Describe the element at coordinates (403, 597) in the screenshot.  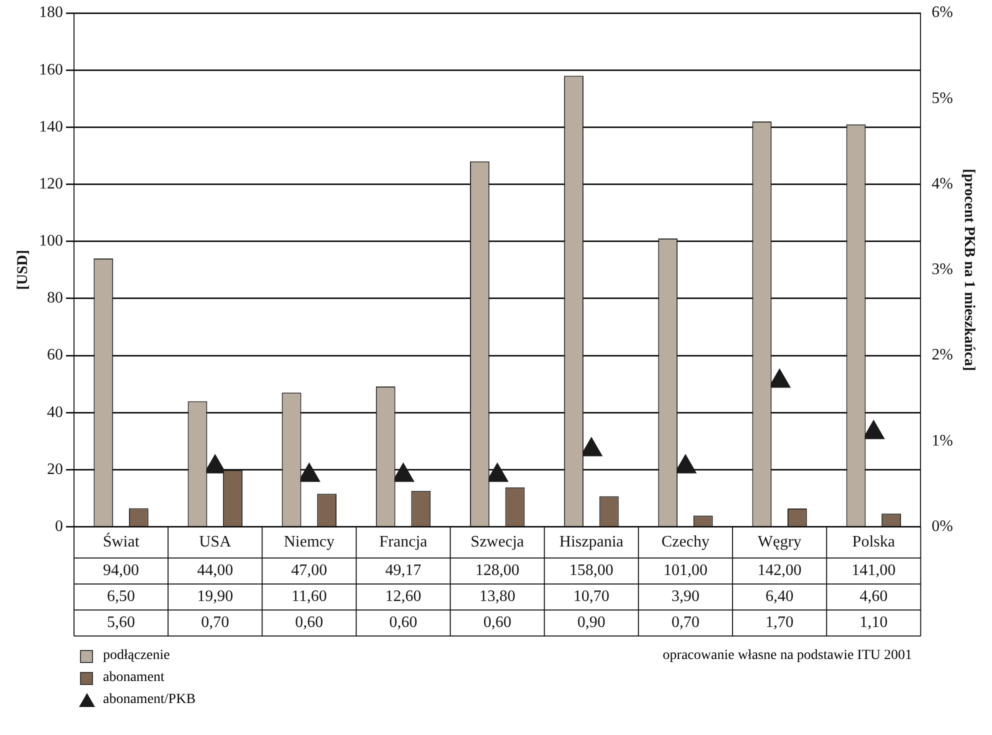
I see `data-label: 12,60` at that location.